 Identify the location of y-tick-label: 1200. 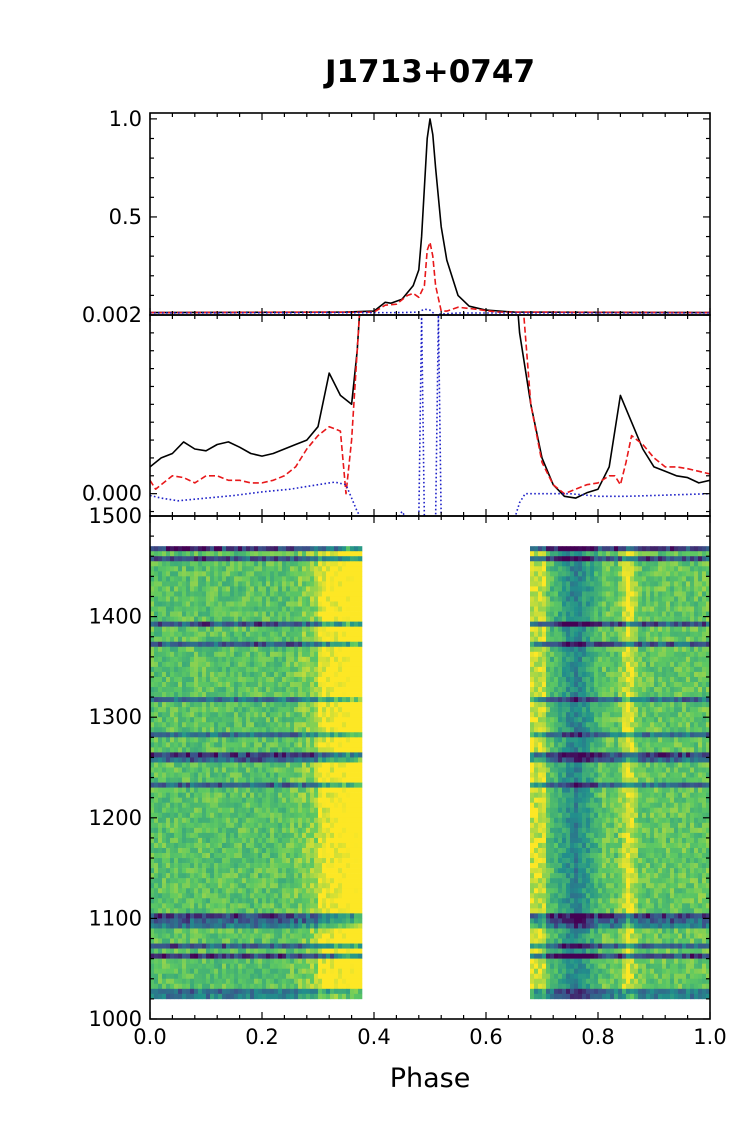
(115, 818).